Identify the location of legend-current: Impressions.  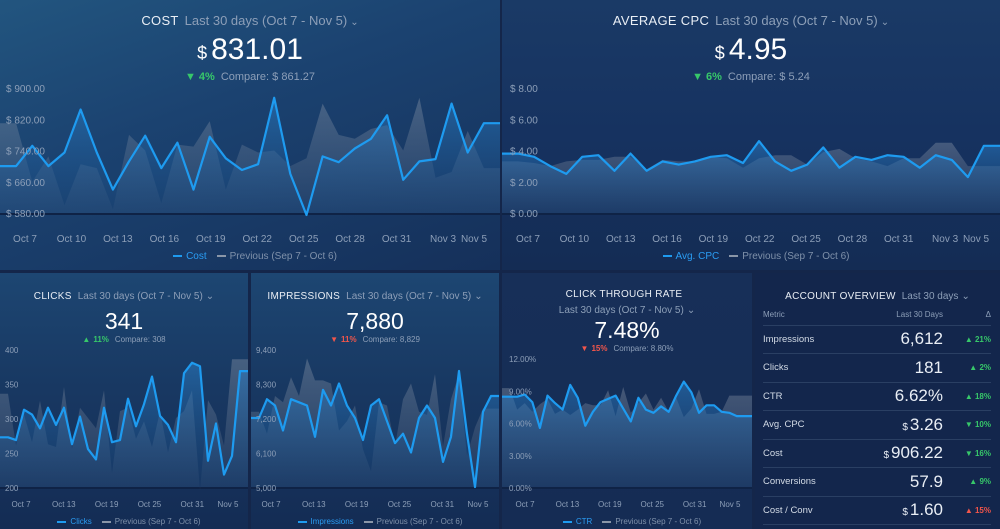
(332, 521).